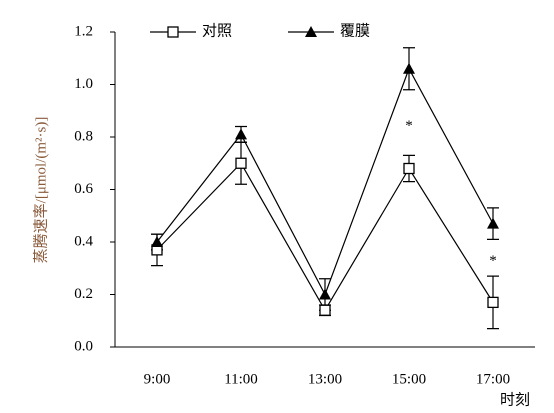  What do you see at coordinates (83, 241) in the screenshot?
I see `y-tick-label: 0.4` at bounding box center [83, 241].